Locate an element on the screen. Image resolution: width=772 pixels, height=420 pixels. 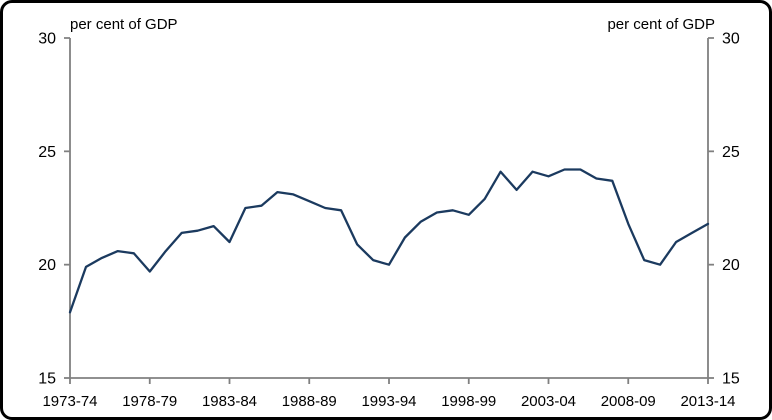
right-axis-unit-label: per cent of GDP is located at coordinates (661, 24).